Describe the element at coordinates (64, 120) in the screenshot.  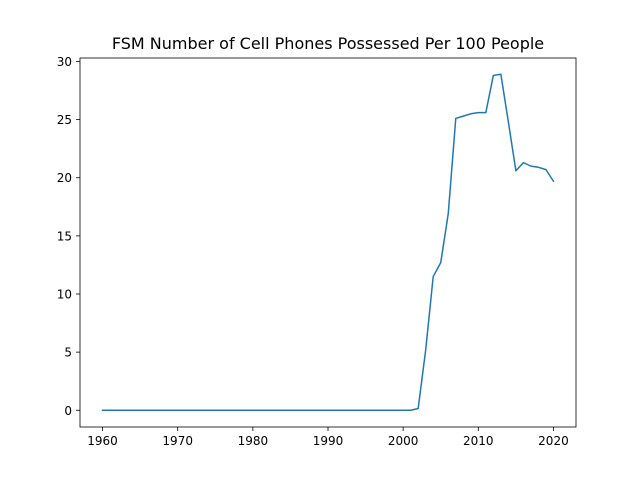
I see `y-tick-label: 25` at that location.